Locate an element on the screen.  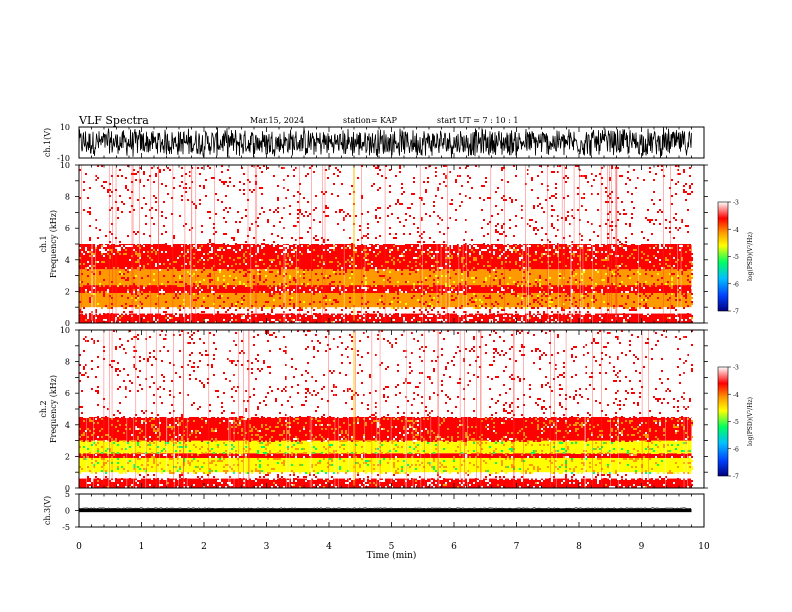
ch3-ytick-label: 5 is located at coordinates (67, 494).